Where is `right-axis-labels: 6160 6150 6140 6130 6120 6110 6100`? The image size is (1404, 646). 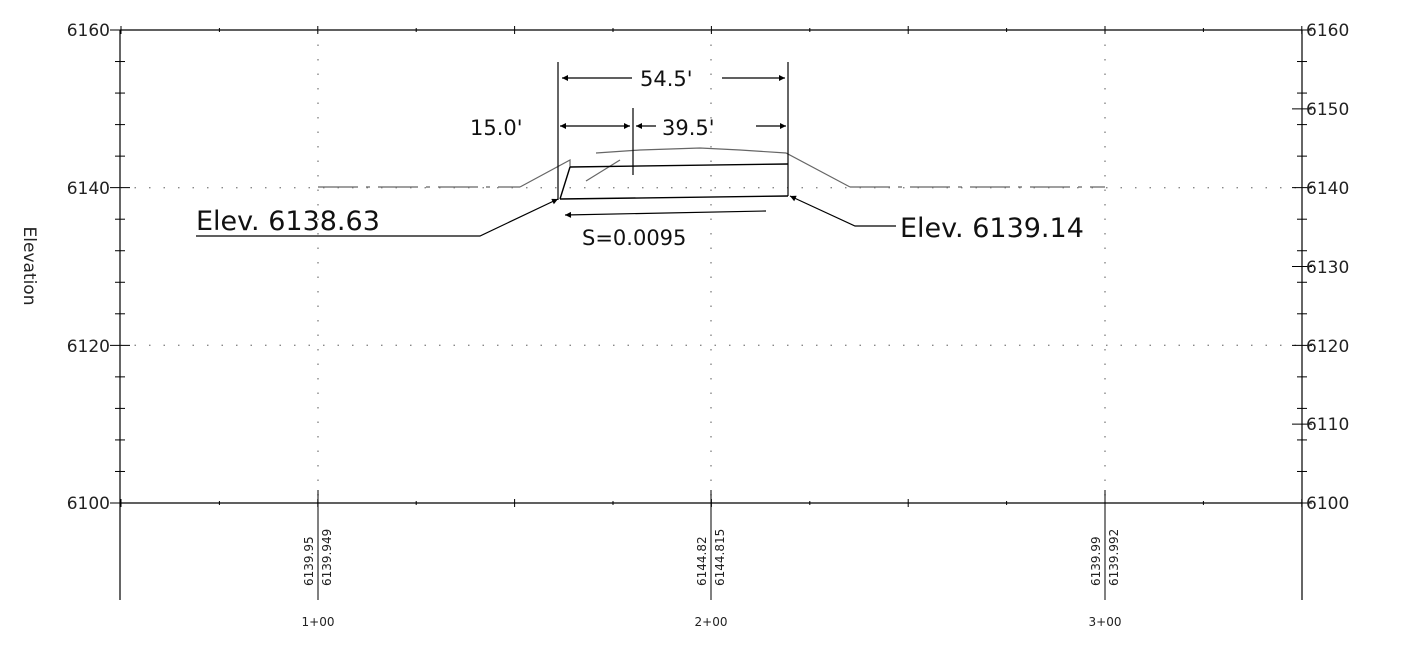 right-axis-labels: 6160 6150 6140 6130 6120 6110 6100 is located at coordinates (1327, 267).